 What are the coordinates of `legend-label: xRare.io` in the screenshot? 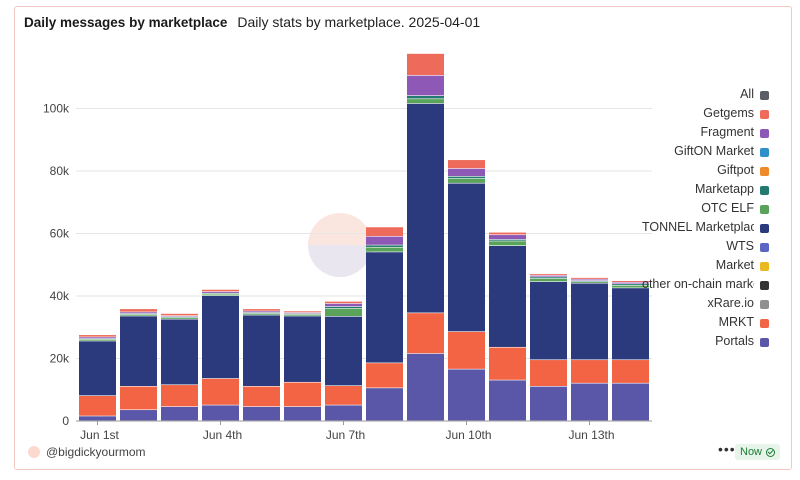 It's located at (730, 303).